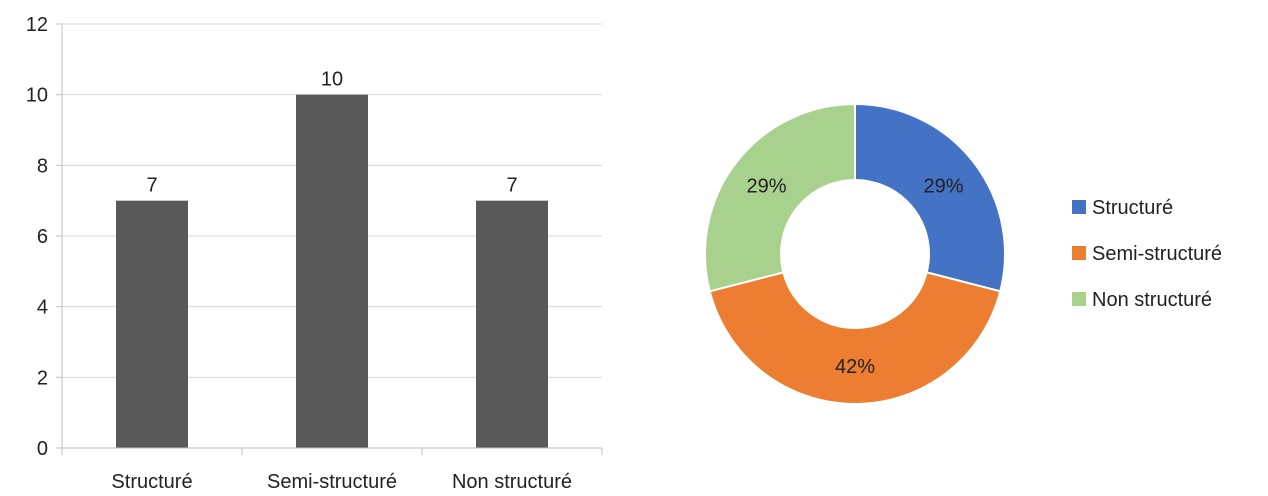  I want to click on bar-data-labels: 7 10 7, so click(331, 133).